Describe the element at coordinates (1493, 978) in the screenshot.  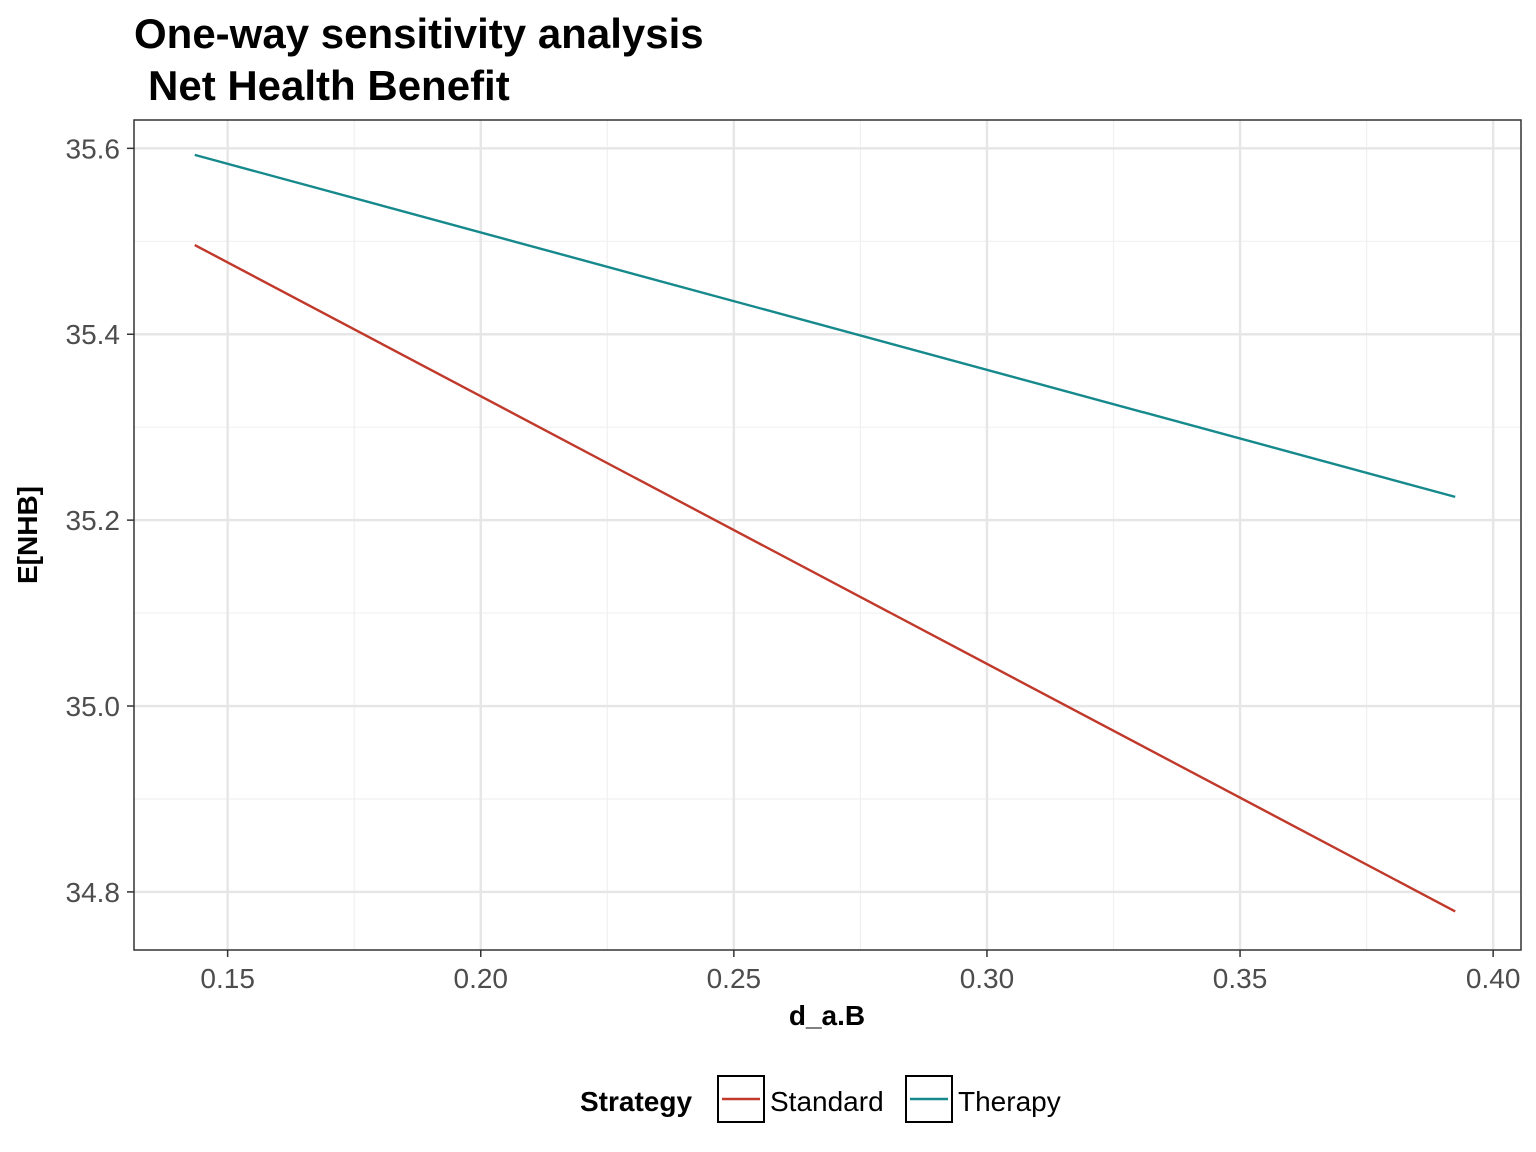
I see `x-tick-label: 0.40` at that location.